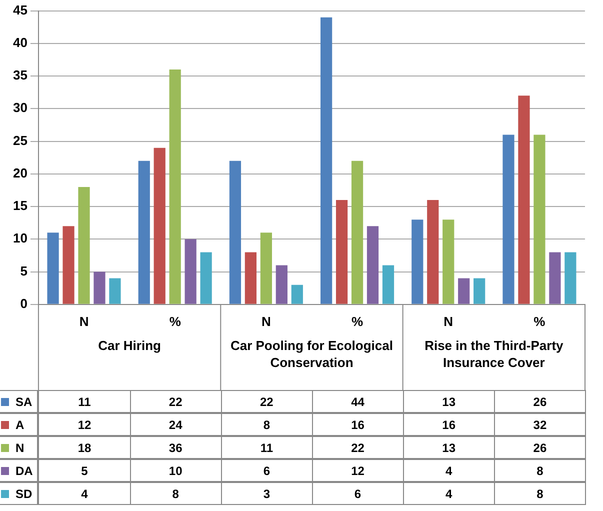 The image size is (603, 511). I want to click on legend-label: N, so click(19, 447).